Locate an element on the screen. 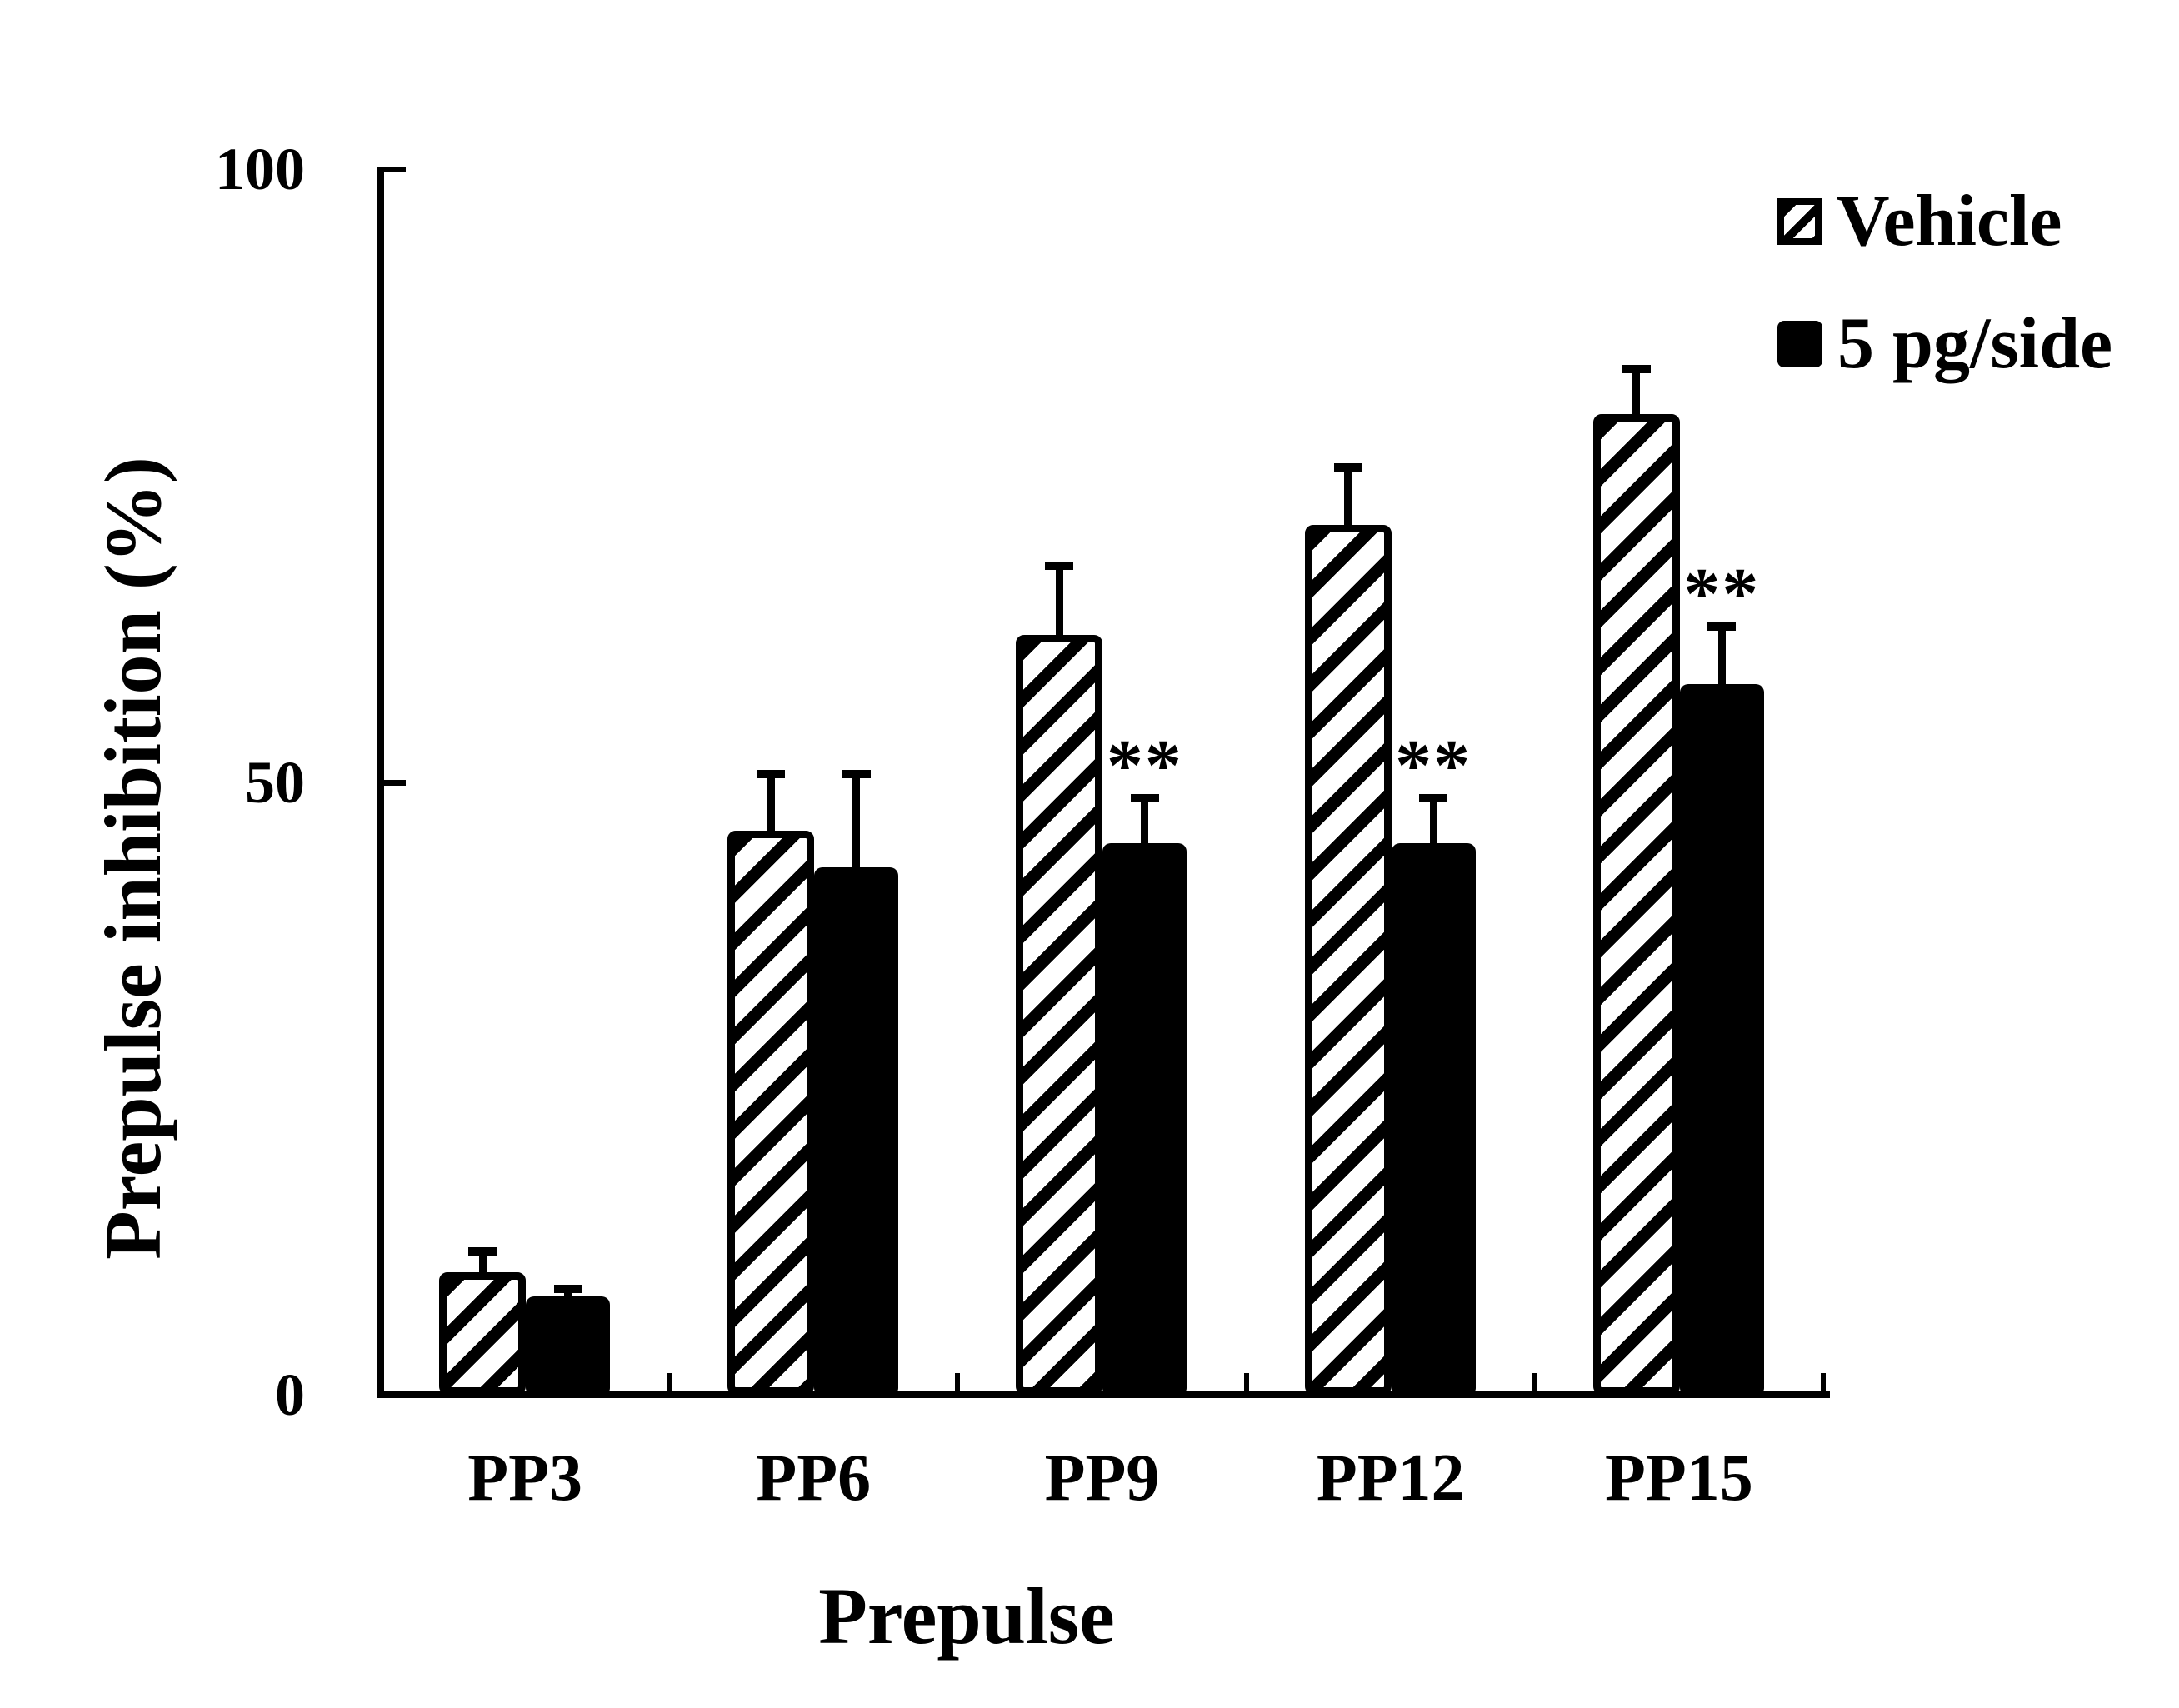 Image resolution: width=2179 pixels, height=1708 pixels. y-axis-title: Prepulse inhibition (%) is located at coordinates (132, 858).